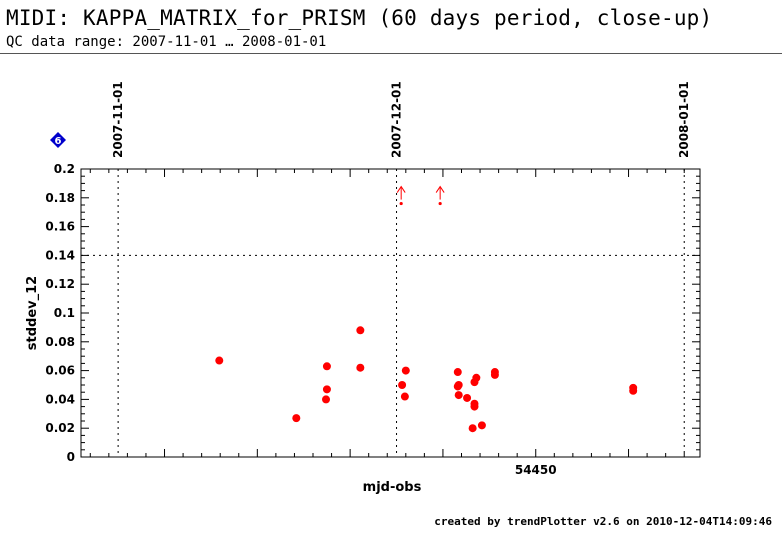 This screenshot has width=782, height=542. What do you see at coordinates (166, 42) in the screenshot?
I see `data-range-subtitle: QC data range: 2007-11-01 … 2008-01-01` at bounding box center [166, 42].